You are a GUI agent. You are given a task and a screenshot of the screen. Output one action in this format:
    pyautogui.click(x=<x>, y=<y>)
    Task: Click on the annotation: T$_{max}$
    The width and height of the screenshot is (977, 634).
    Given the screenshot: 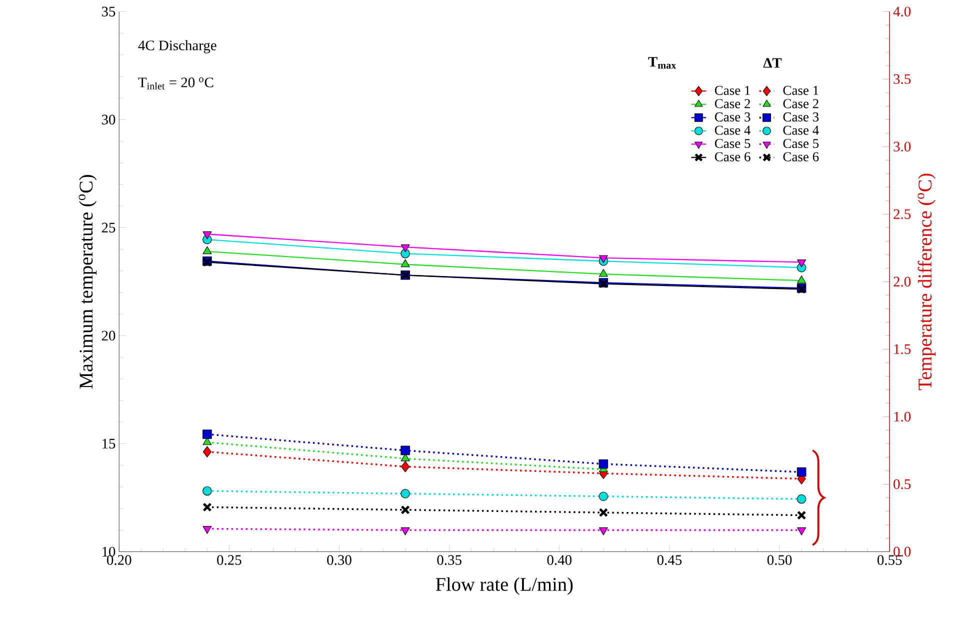 What is the action you would take?
    pyautogui.click(x=662, y=63)
    